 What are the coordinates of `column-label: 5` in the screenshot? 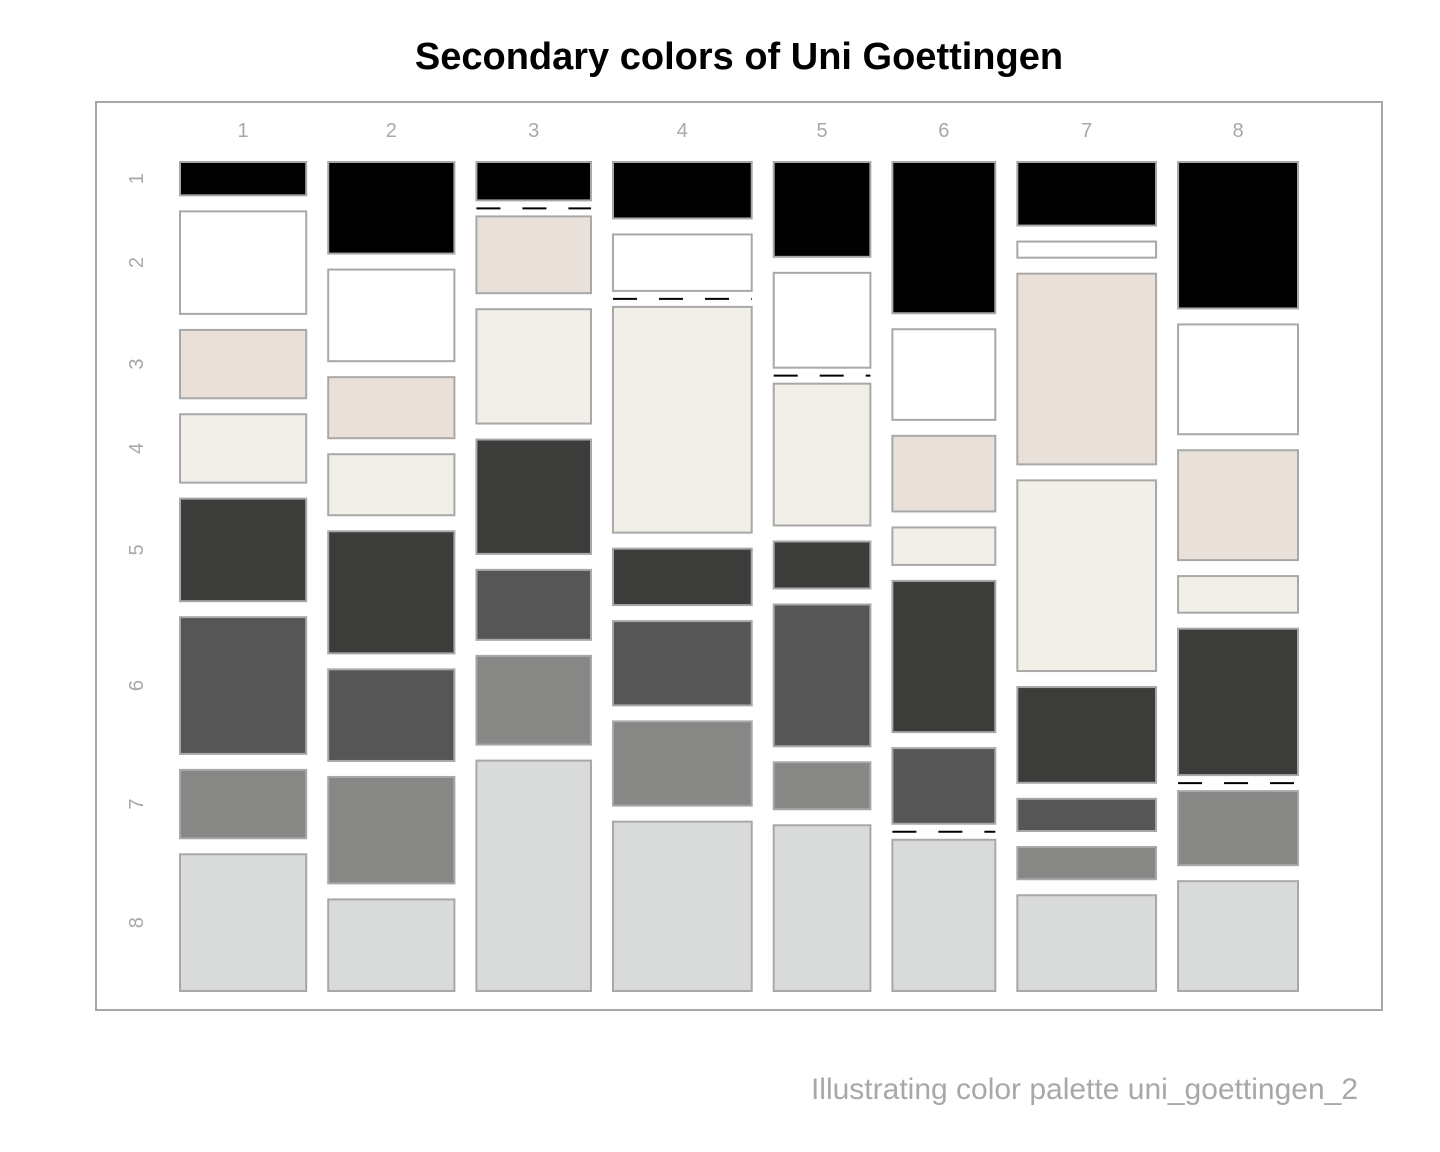 It's located at (821, 131).